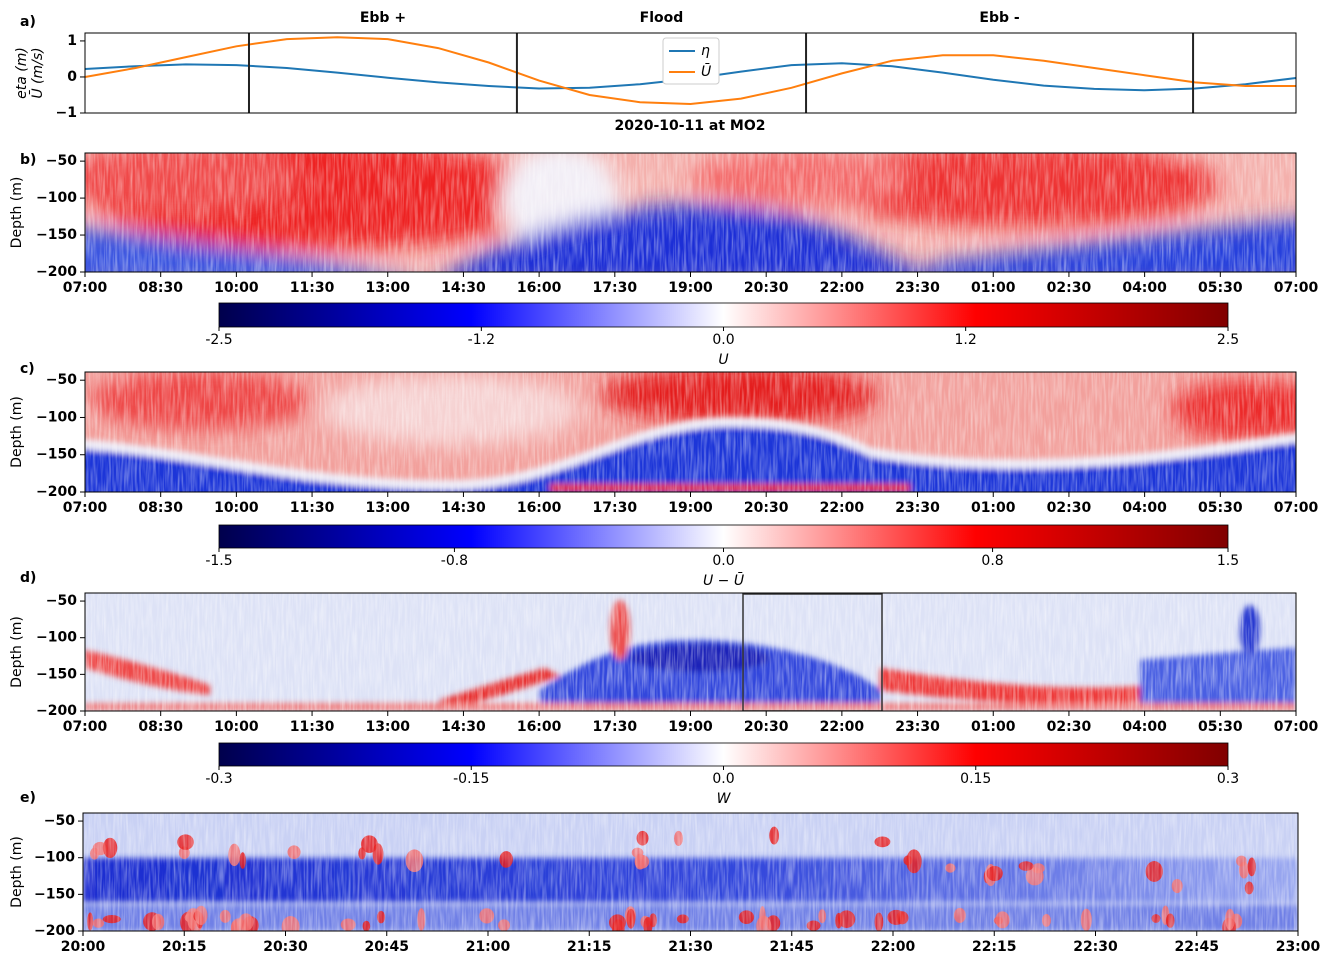 This screenshot has height=958, width=1333. What do you see at coordinates (37, 72) in the screenshot?
I see `y-axis-label: Ū (m/s)` at bounding box center [37, 72].